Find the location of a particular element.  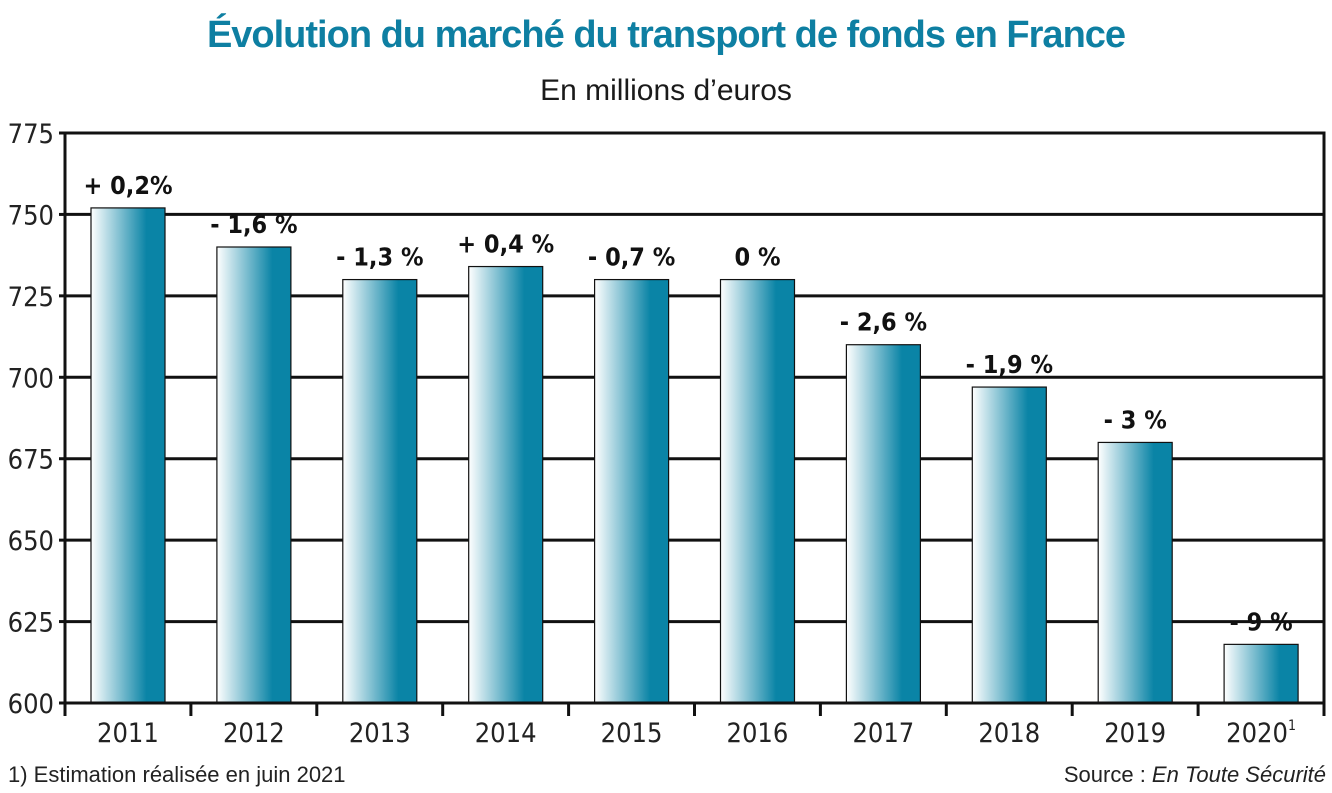

bar-2012 is located at coordinates (254, 475).